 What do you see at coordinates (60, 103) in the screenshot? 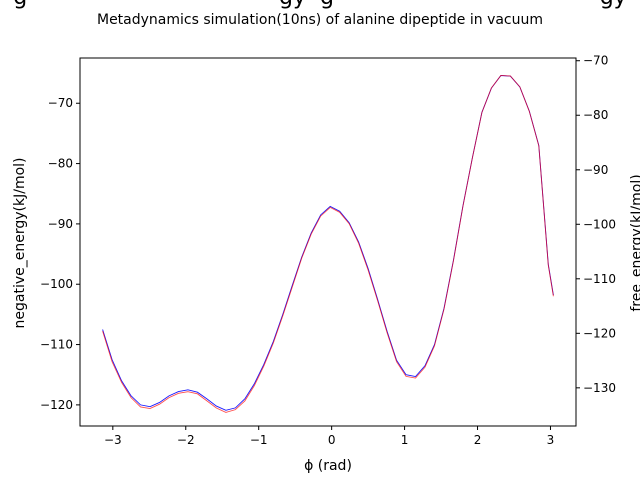
I see `left-y-tick-label: −70` at bounding box center [60, 103].